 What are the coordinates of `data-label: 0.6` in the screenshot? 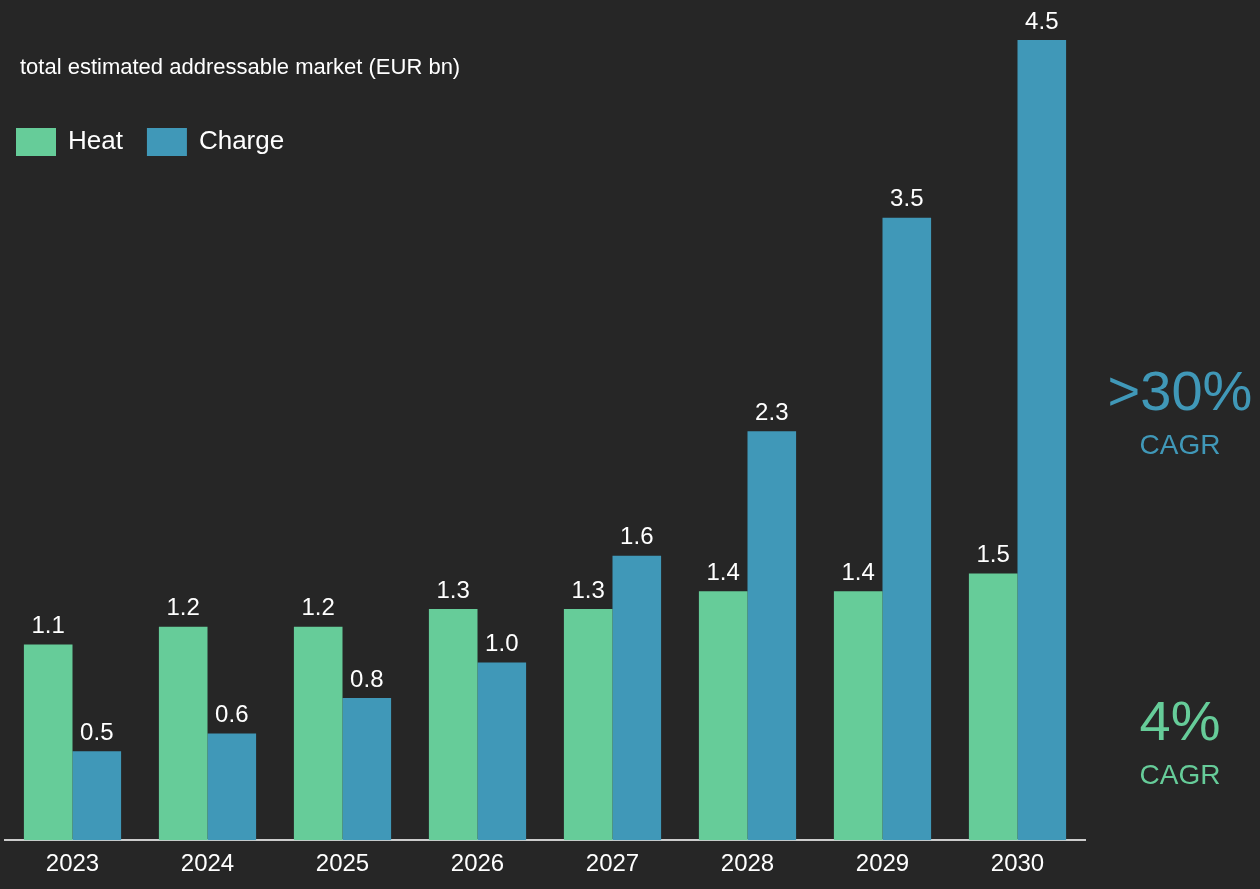 It's located at (232, 714).